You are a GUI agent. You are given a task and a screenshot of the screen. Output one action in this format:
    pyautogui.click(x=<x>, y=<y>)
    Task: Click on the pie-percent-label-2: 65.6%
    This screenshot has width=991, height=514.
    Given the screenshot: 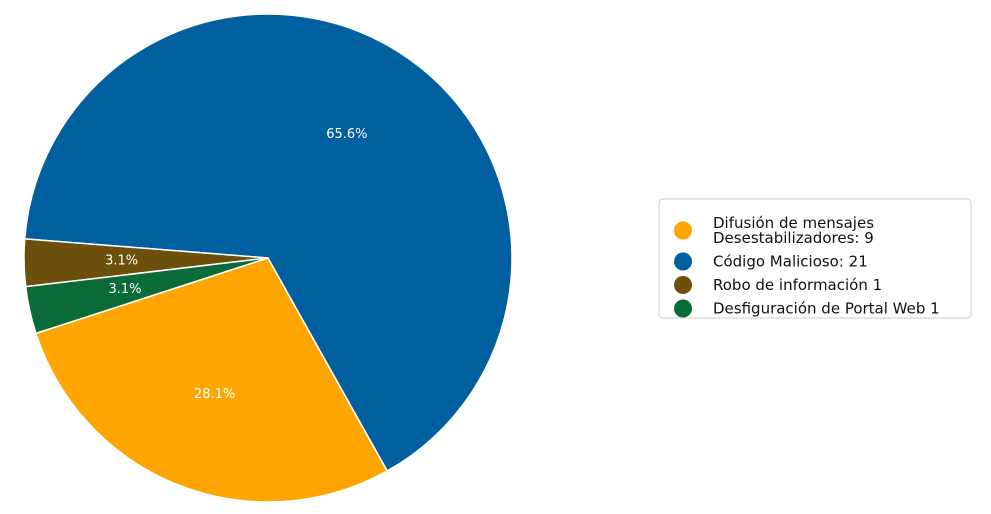 What is the action you would take?
    pyautogui.click(x=346, y=134)
    